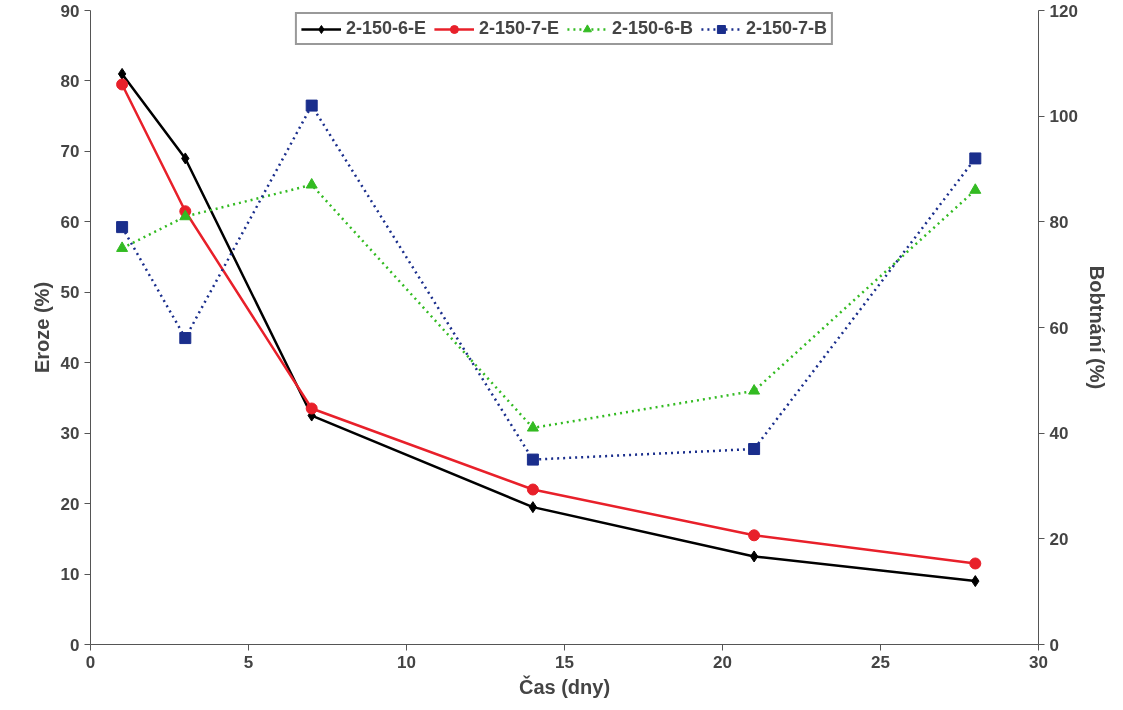  What do you see at coordinates (880, 662) in the screenshot?
I see `x-tick-label: 25` at bounding box center [880, 662].